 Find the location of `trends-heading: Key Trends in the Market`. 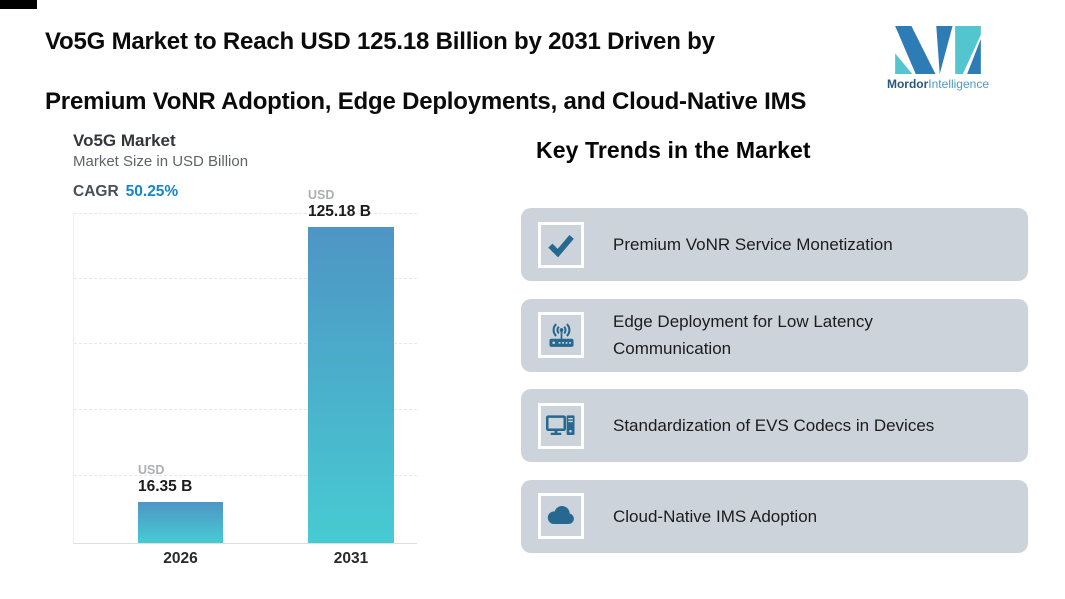

trends-heading: Key Trends in the Market is located at coordinates (673, 150).